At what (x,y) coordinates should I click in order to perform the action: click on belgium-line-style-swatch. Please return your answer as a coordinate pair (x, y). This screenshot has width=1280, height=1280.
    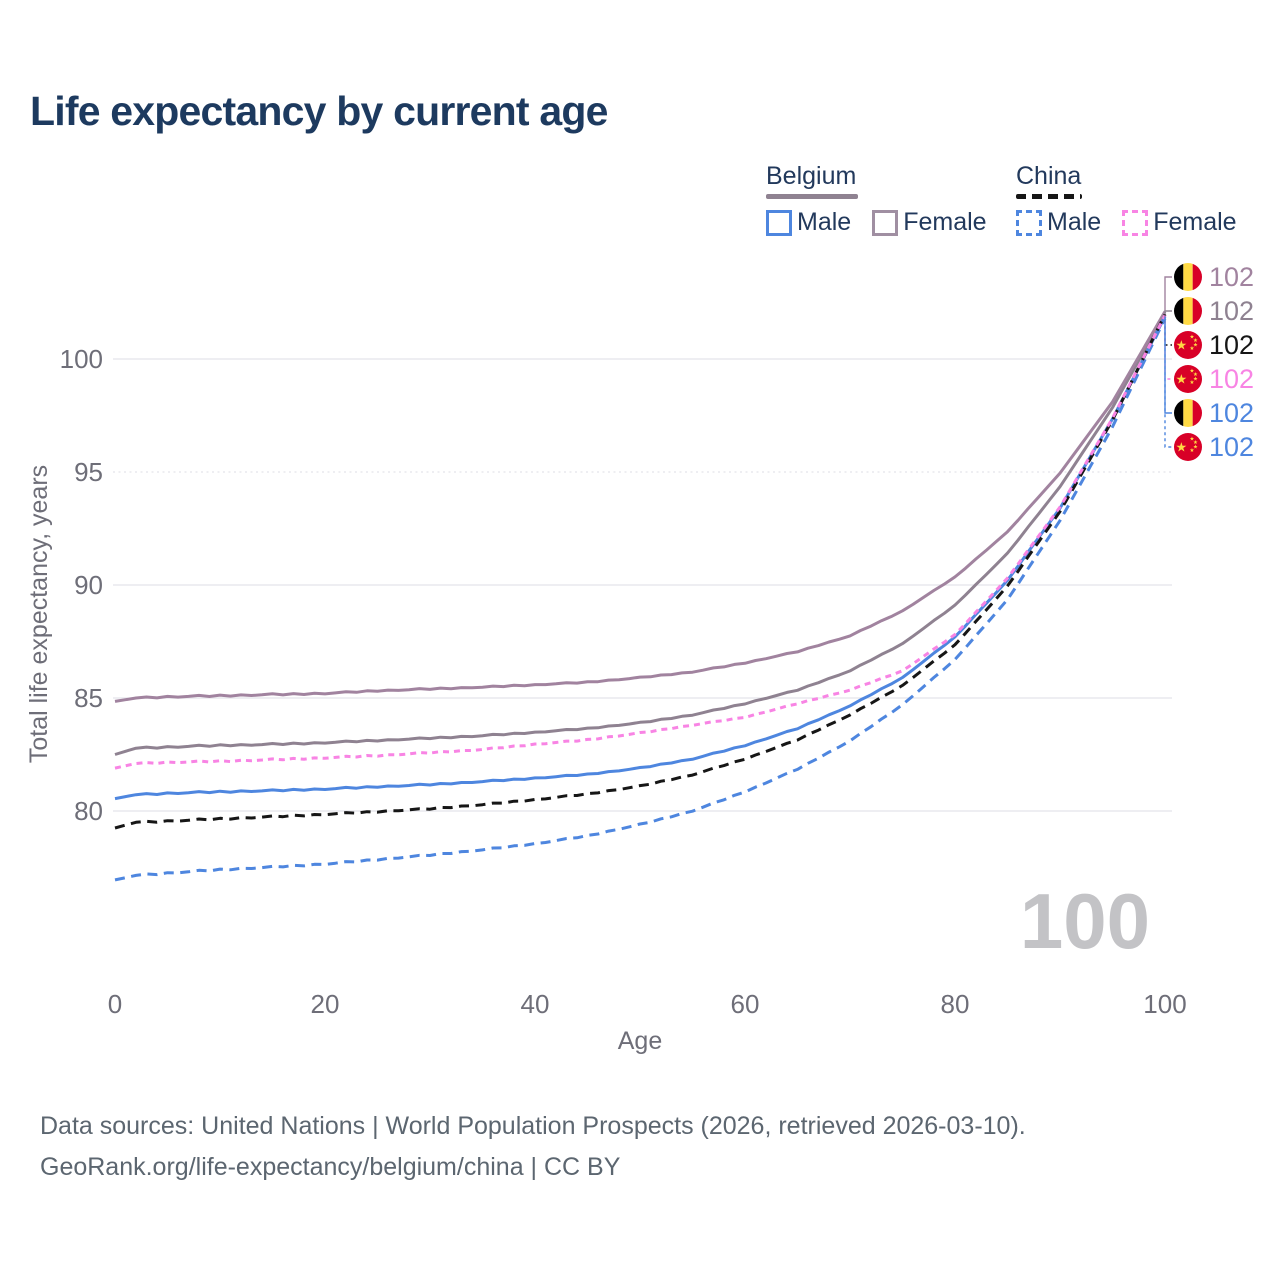
    Looking at the image, I should click on (812, 196).